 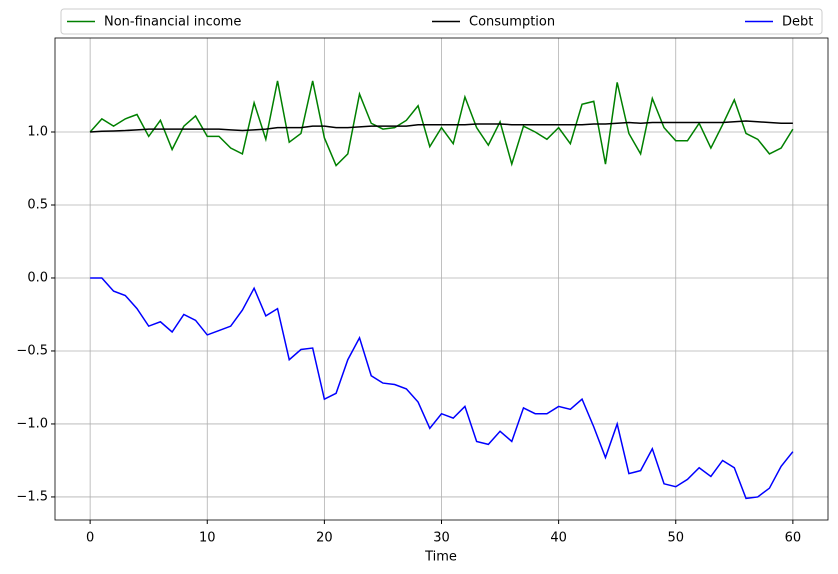 I want to click on y-tick-label: −1.5, so click(x=32, y=496).